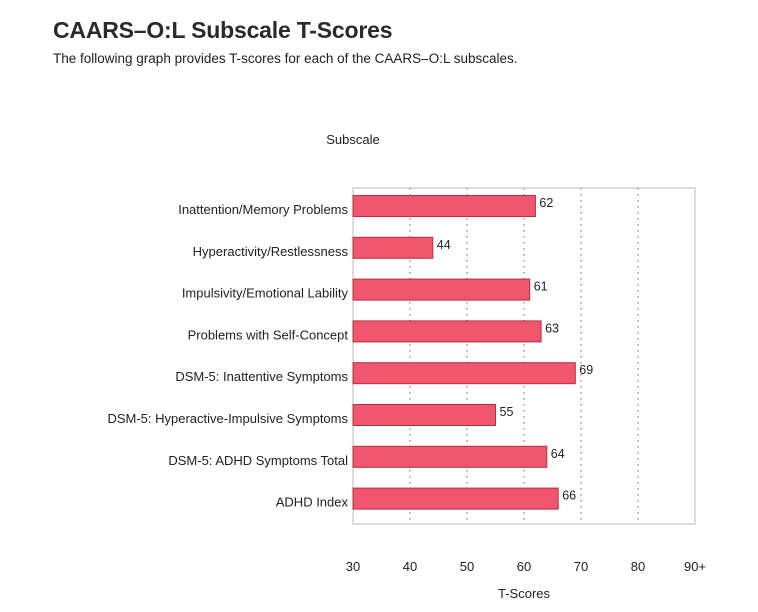 Image resolution: width=758 pixels, height=612 pixels. What do you see at coordinates (353, 566) in the screenshot?
I see `x-tick-label: 30` at bounding box center [353, 566].